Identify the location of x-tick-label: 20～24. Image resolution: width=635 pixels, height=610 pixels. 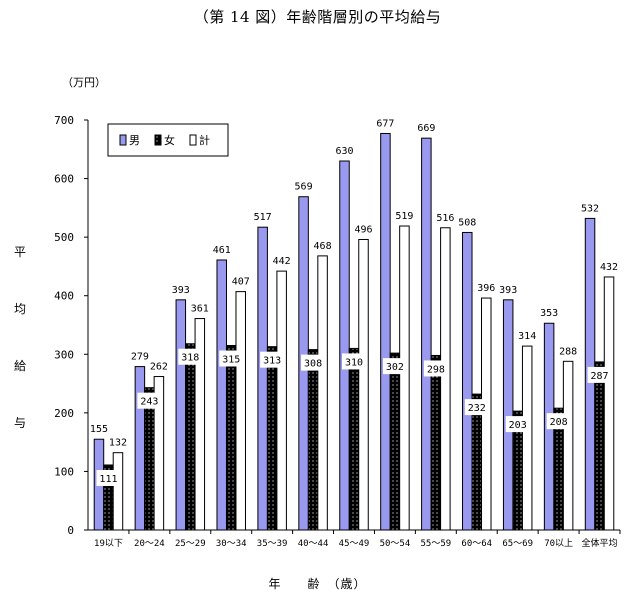
(149, 544).